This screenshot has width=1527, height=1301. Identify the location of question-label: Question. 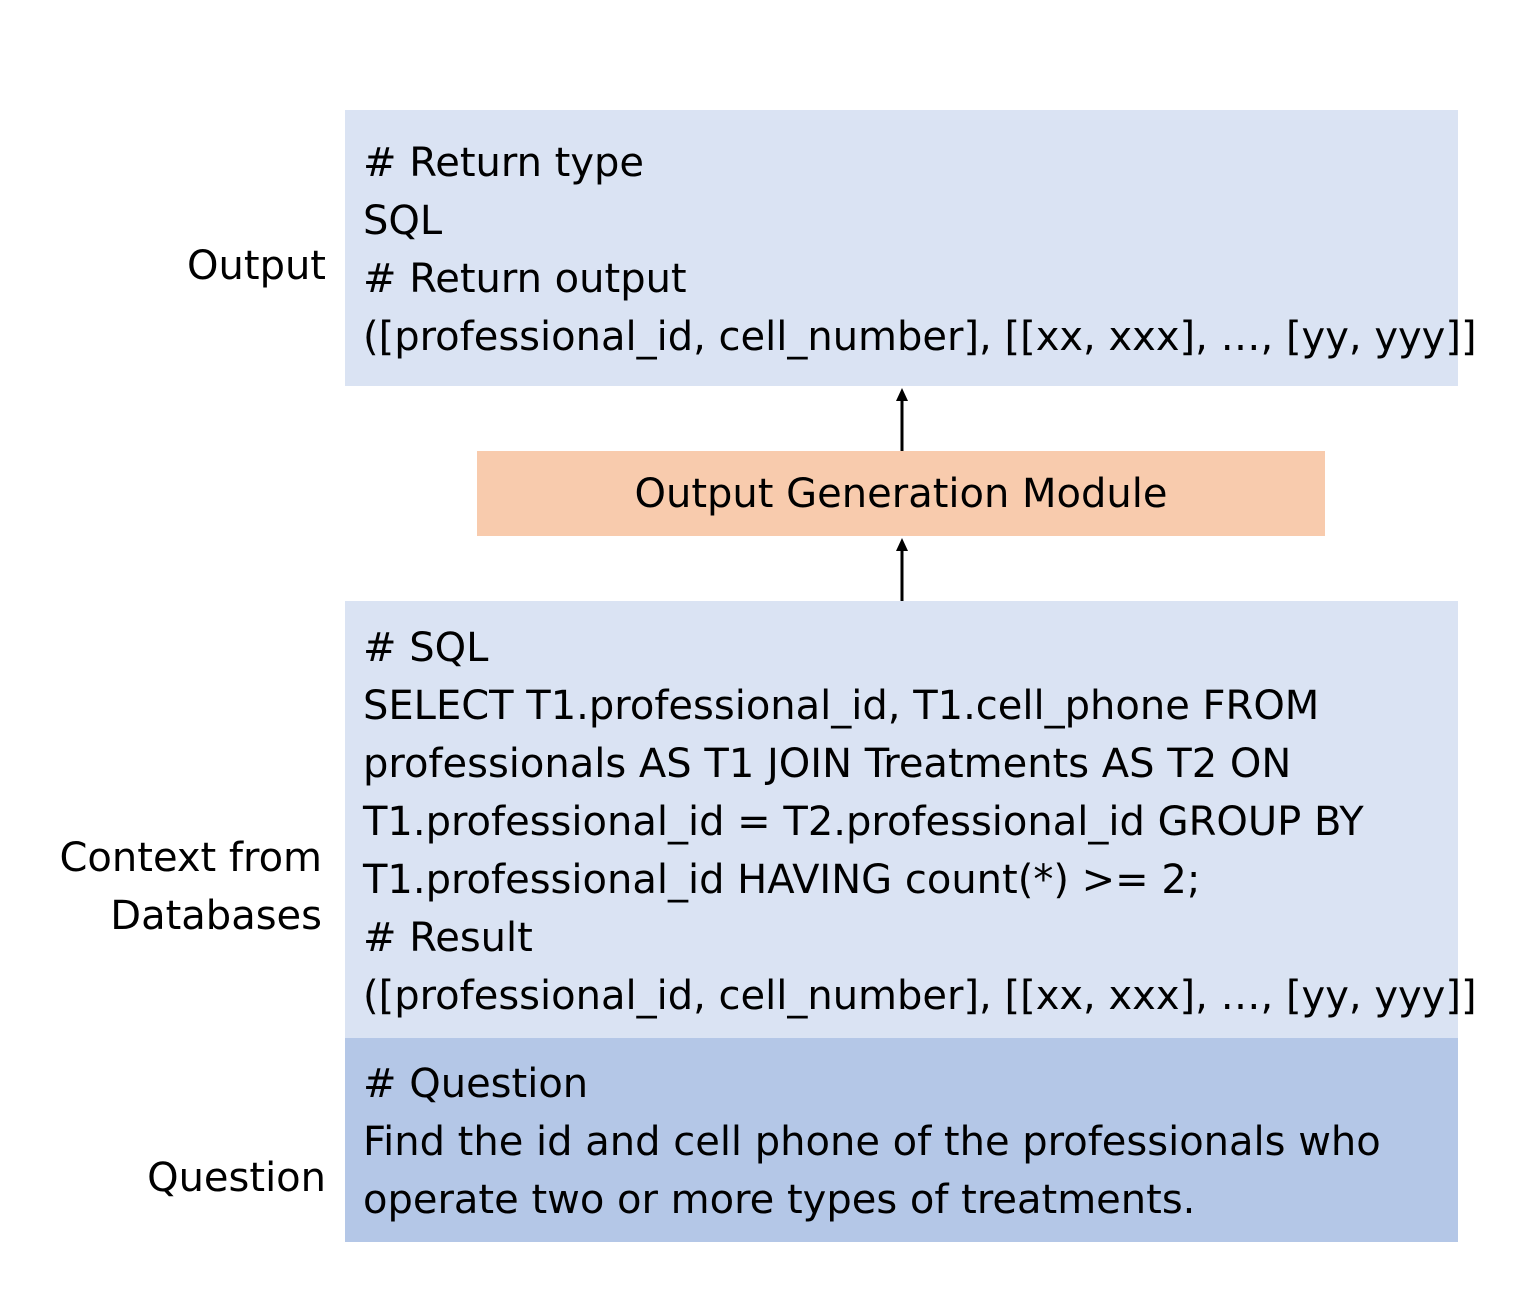
(236, 1178).